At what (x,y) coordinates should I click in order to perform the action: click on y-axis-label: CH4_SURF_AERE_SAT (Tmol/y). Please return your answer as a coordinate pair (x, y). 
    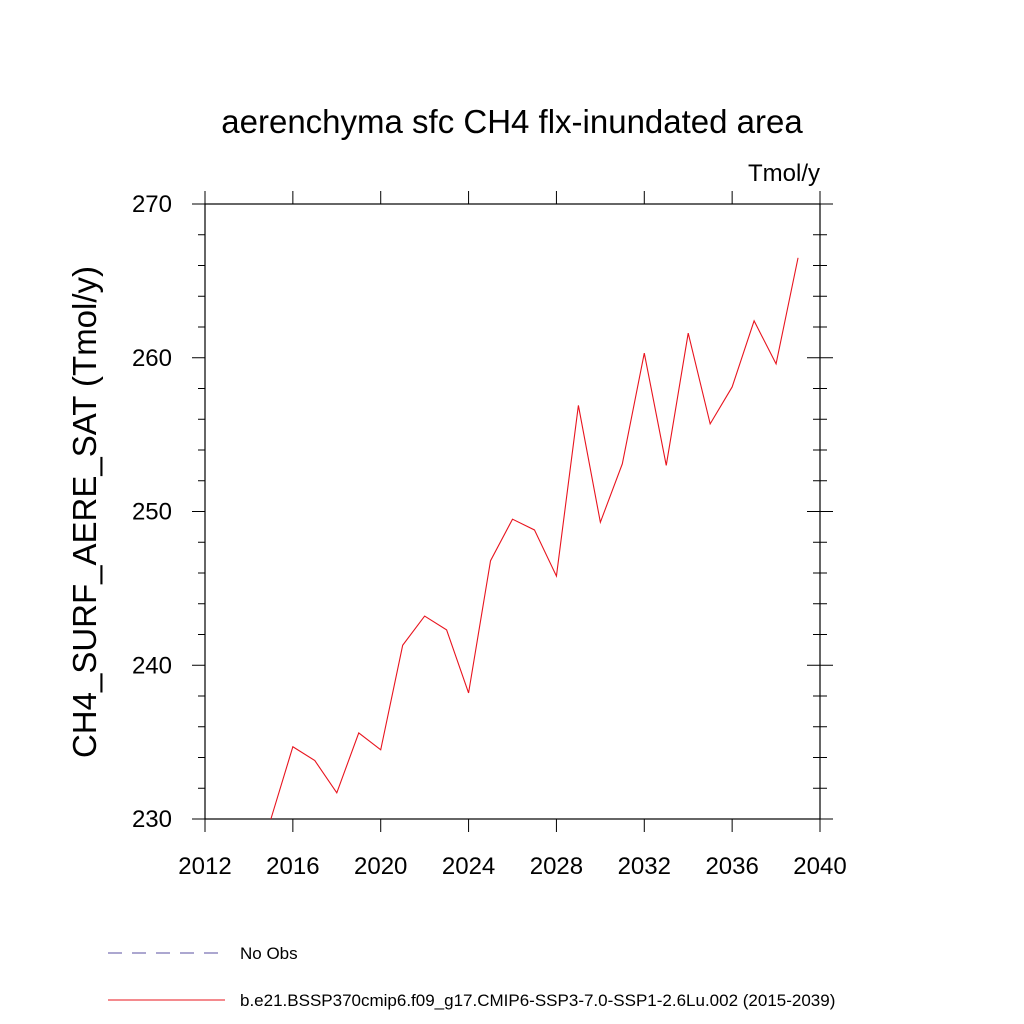
    Looking at the image, I should click on (84, 512).